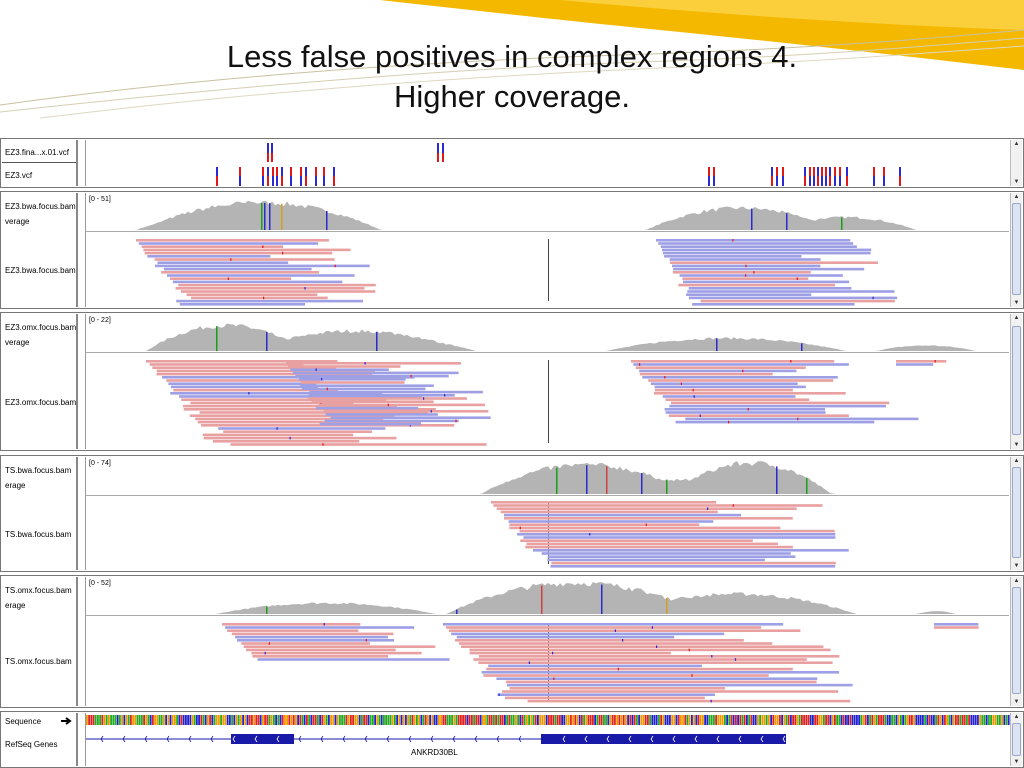 Image resolution: width=1024 pixels, height=768 pixels. I want to click on reference-scrollbar: ▲ ▼, so click(1016, 739).